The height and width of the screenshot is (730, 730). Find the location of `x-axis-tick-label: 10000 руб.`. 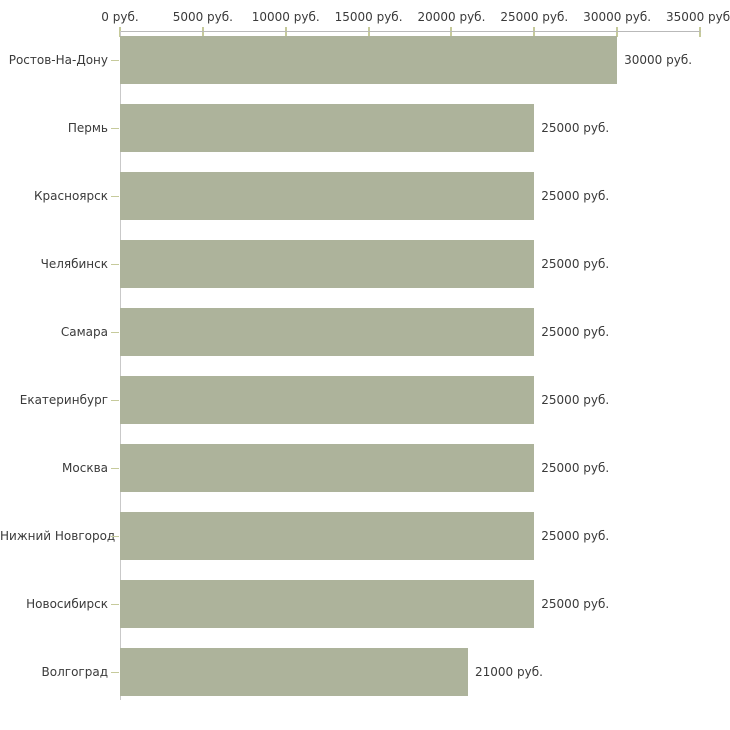

x-axis-tick-label: 10000 руб. is located at coordinates (285, 17).